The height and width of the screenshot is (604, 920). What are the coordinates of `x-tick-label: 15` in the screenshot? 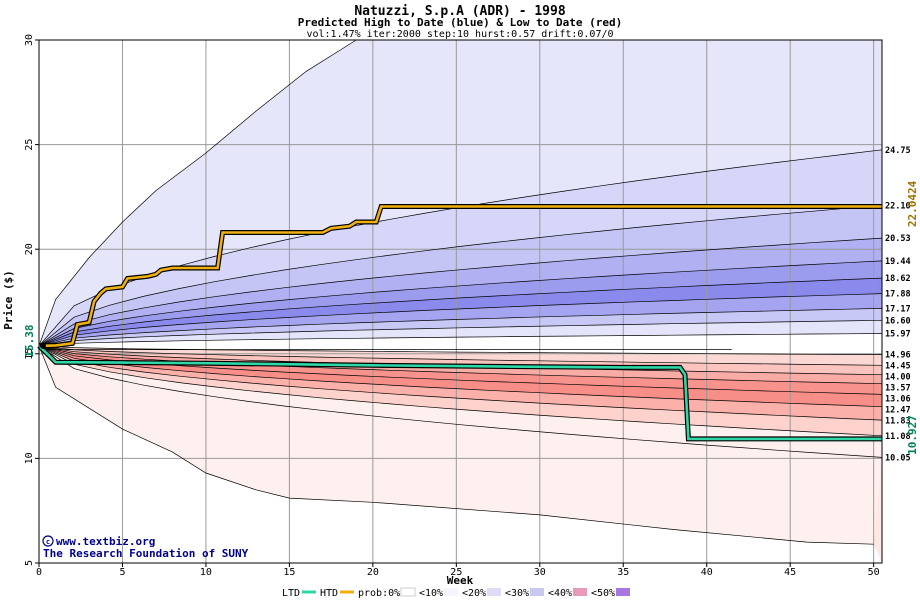 It's located at (289, 572).